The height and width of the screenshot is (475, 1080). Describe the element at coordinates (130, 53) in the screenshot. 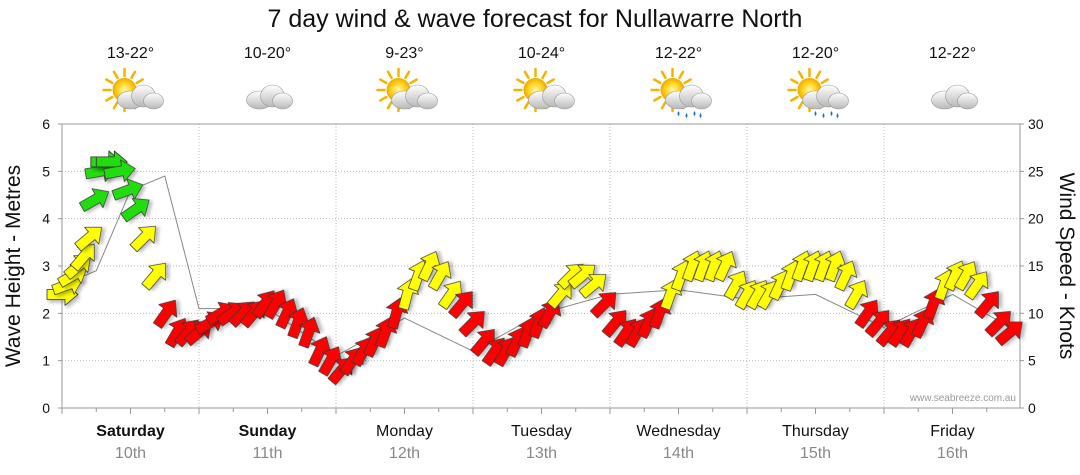

I see `day-temperature: 13-22°` at that location.